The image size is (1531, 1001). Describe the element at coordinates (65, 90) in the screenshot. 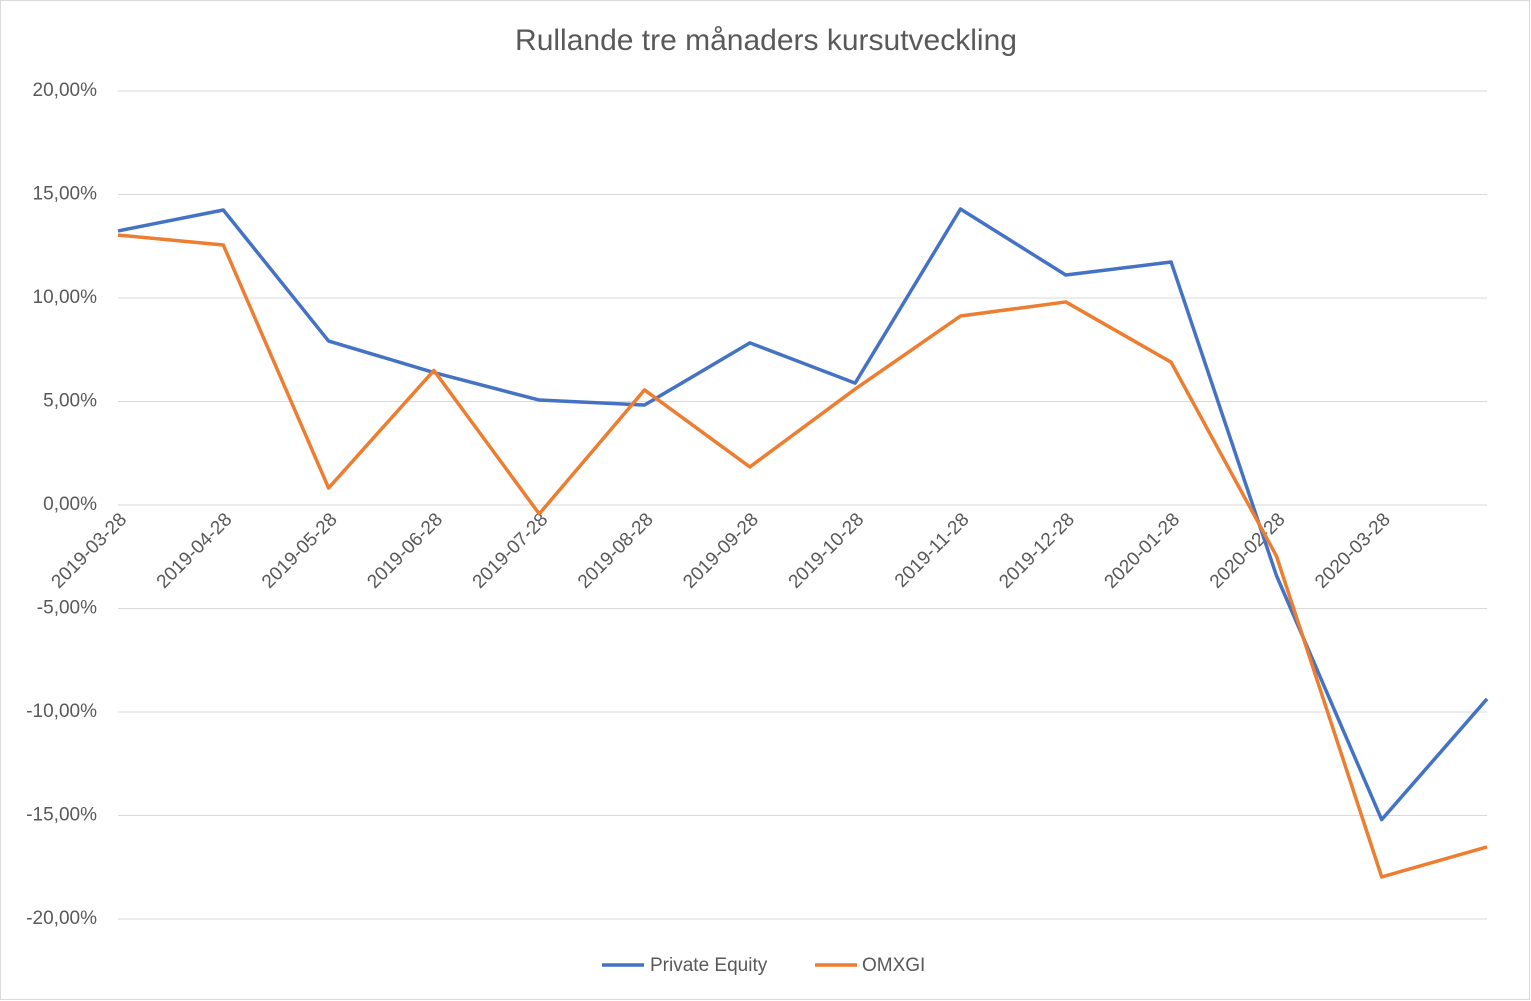

I see `y-tick-label: 20,00%` at that location.